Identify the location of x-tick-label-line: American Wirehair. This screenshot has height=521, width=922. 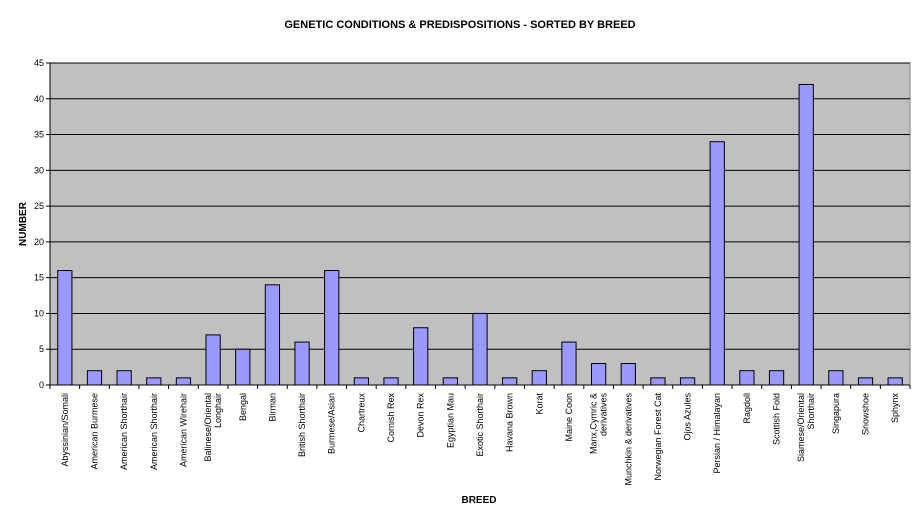
(183, 430).